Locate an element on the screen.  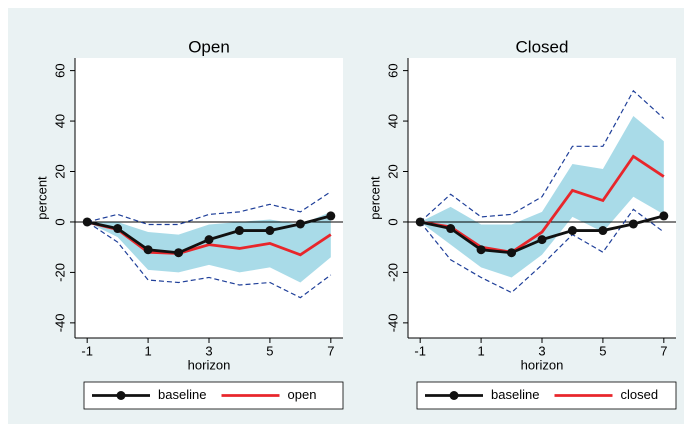
chart-title: Open is located at coordinates (209, 46).